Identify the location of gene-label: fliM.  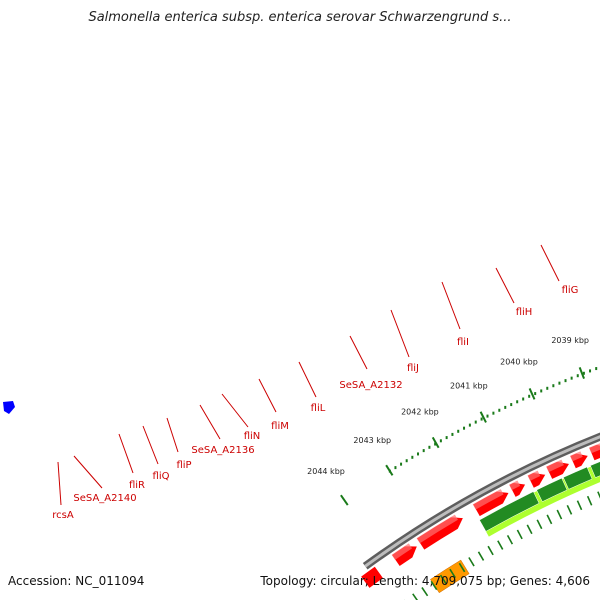
(280, 426).